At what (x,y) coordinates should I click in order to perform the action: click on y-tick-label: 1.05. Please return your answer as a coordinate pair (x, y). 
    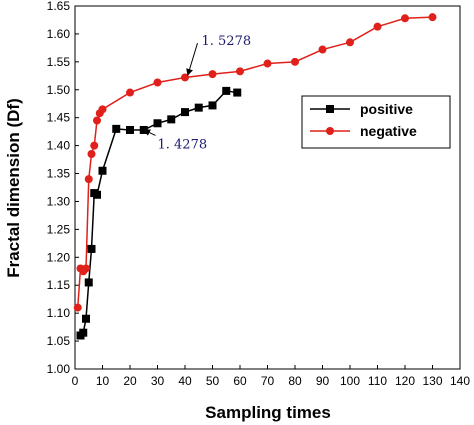
    Looking at the image, I should click on (59, 341).